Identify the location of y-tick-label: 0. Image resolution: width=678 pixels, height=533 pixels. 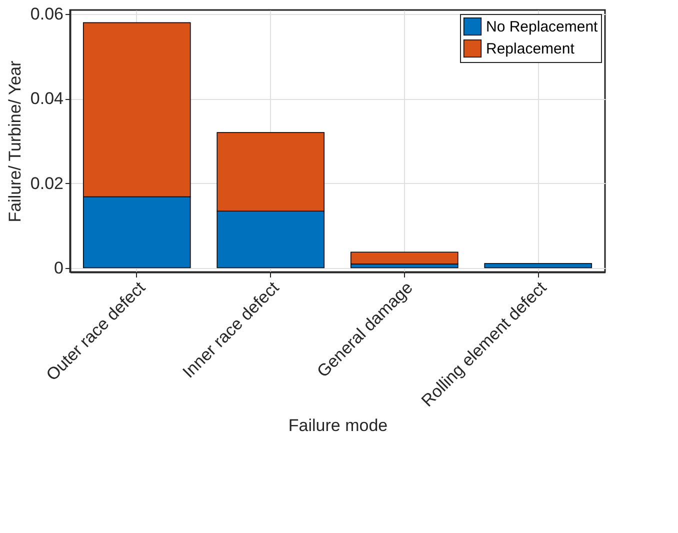
(59, 268).